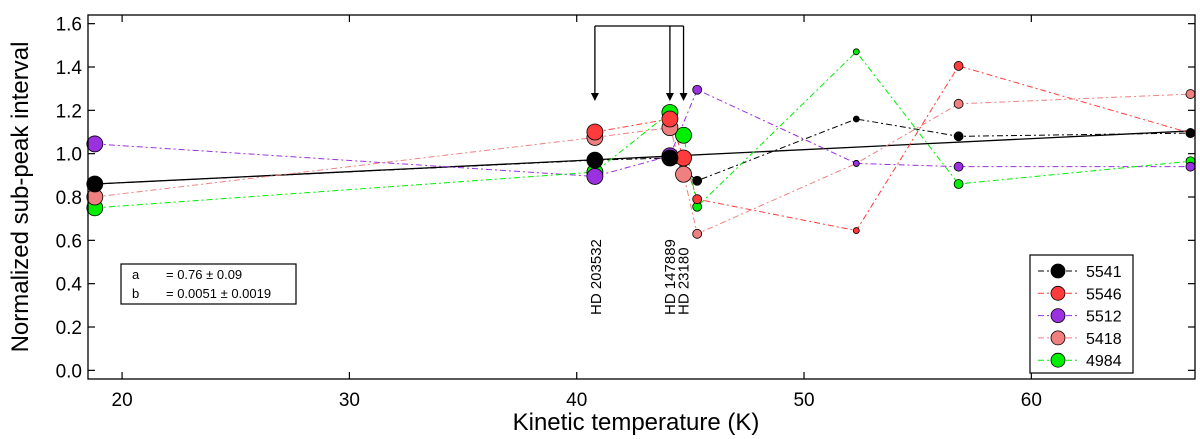 Image resolution: width=1200 pixels, height=439 pixels. I want to click on y-tick-label: 0.2, so click(69, 328).